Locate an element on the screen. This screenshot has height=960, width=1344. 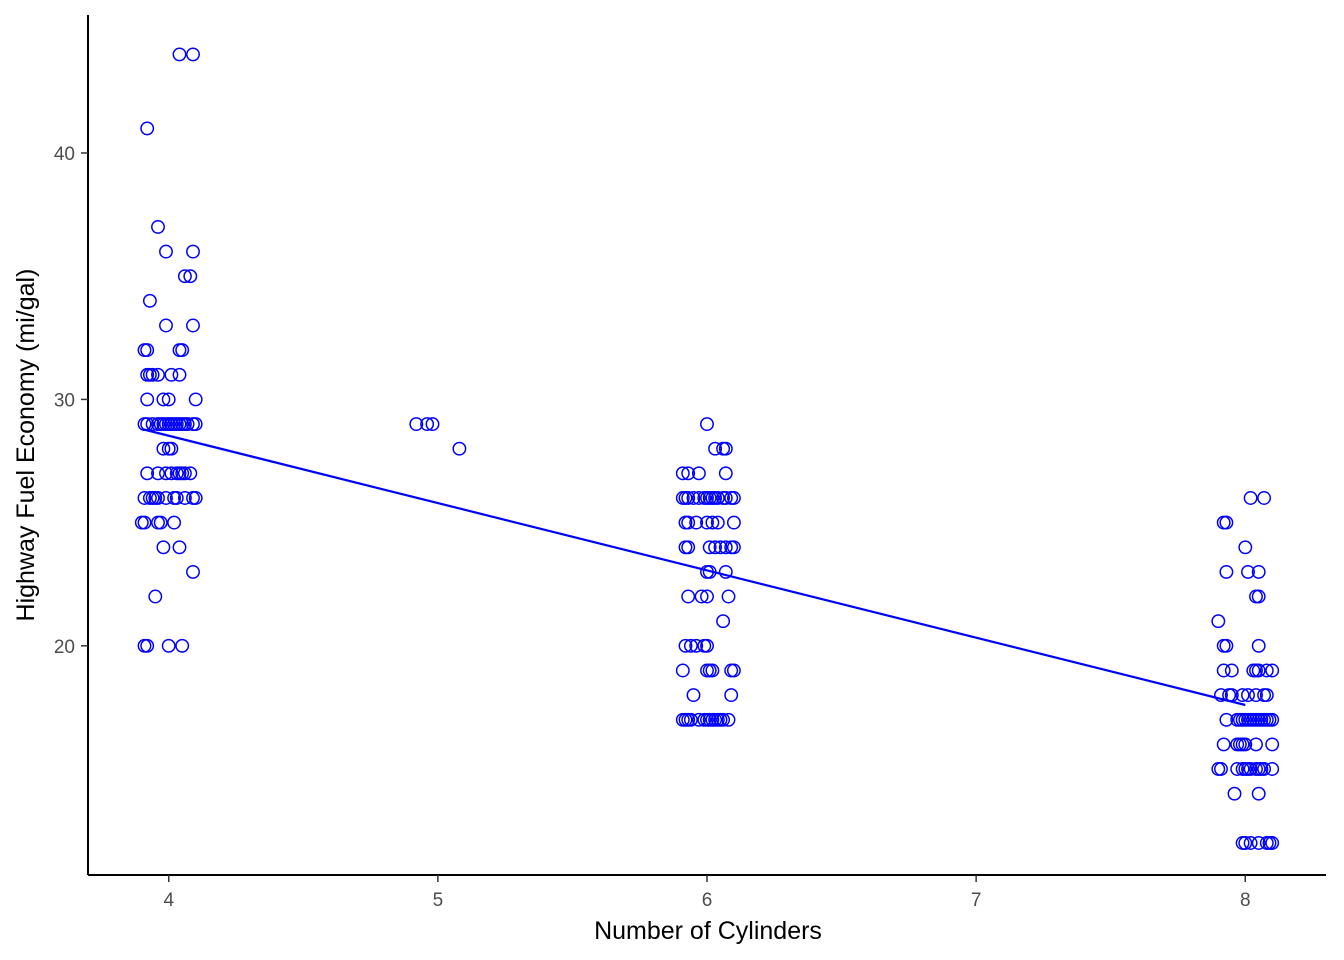
y-axis-ticks: 20 30 40 is located at coordinates (71, 401).